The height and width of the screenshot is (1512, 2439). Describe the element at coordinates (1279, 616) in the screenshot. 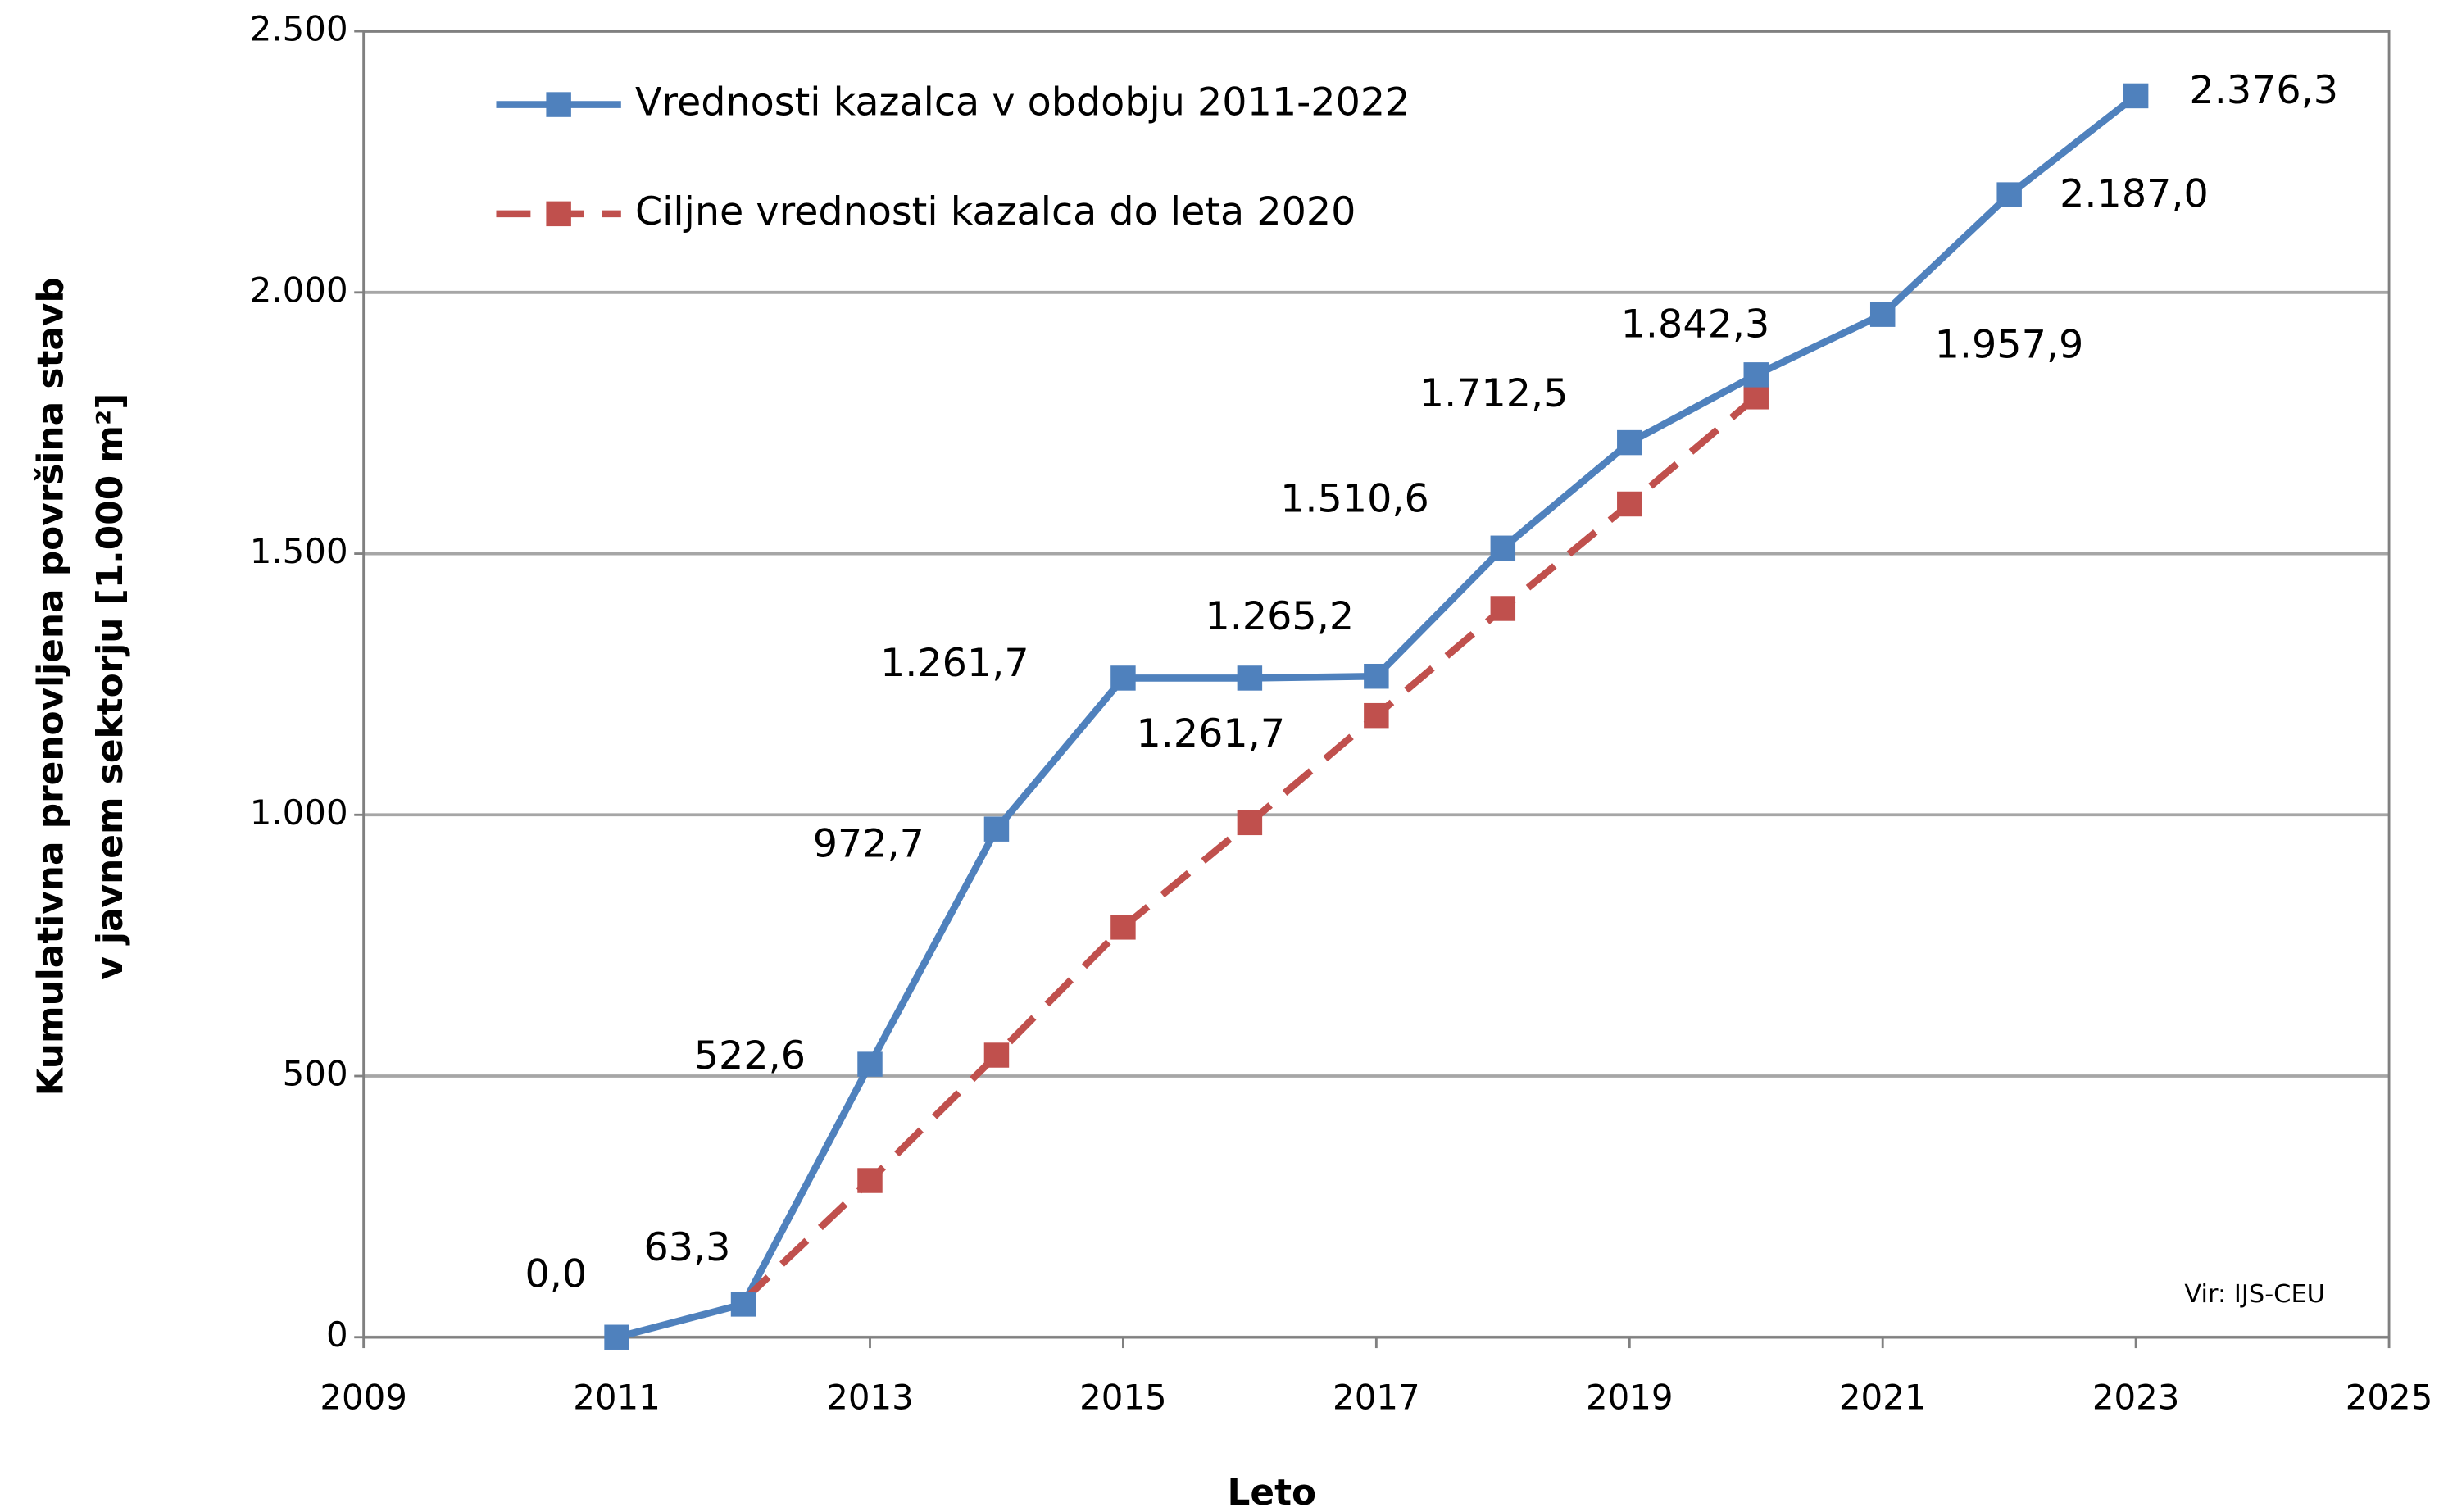

I see `data-label: 1.265,2` at that location.